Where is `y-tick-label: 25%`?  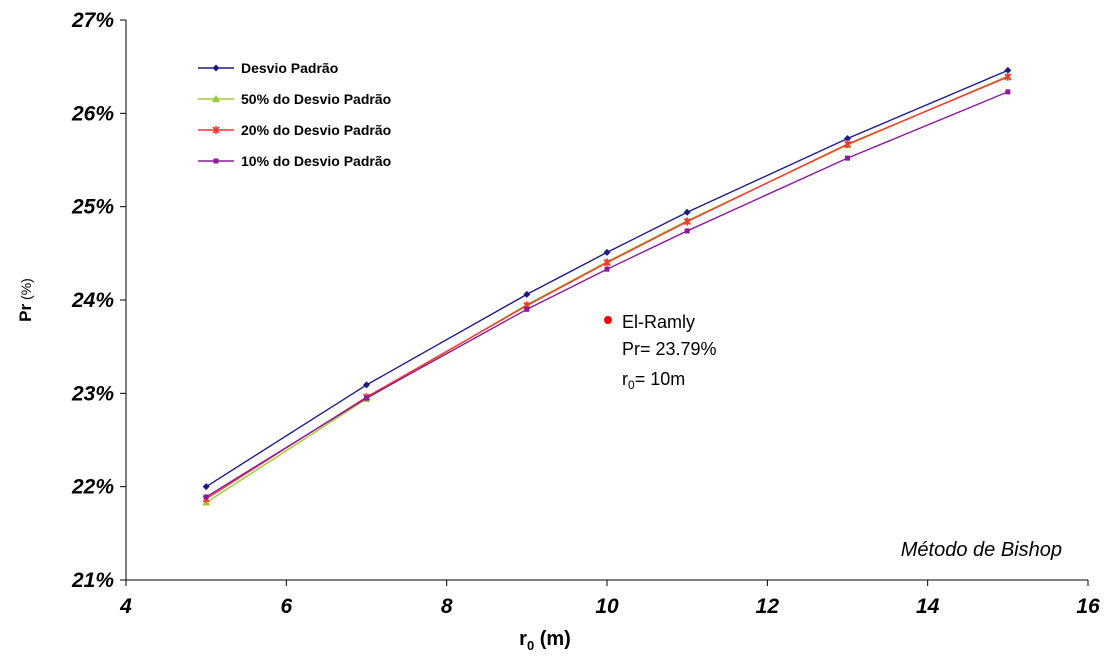 y-tick-label: 25% is located at coordinates (92, 207).